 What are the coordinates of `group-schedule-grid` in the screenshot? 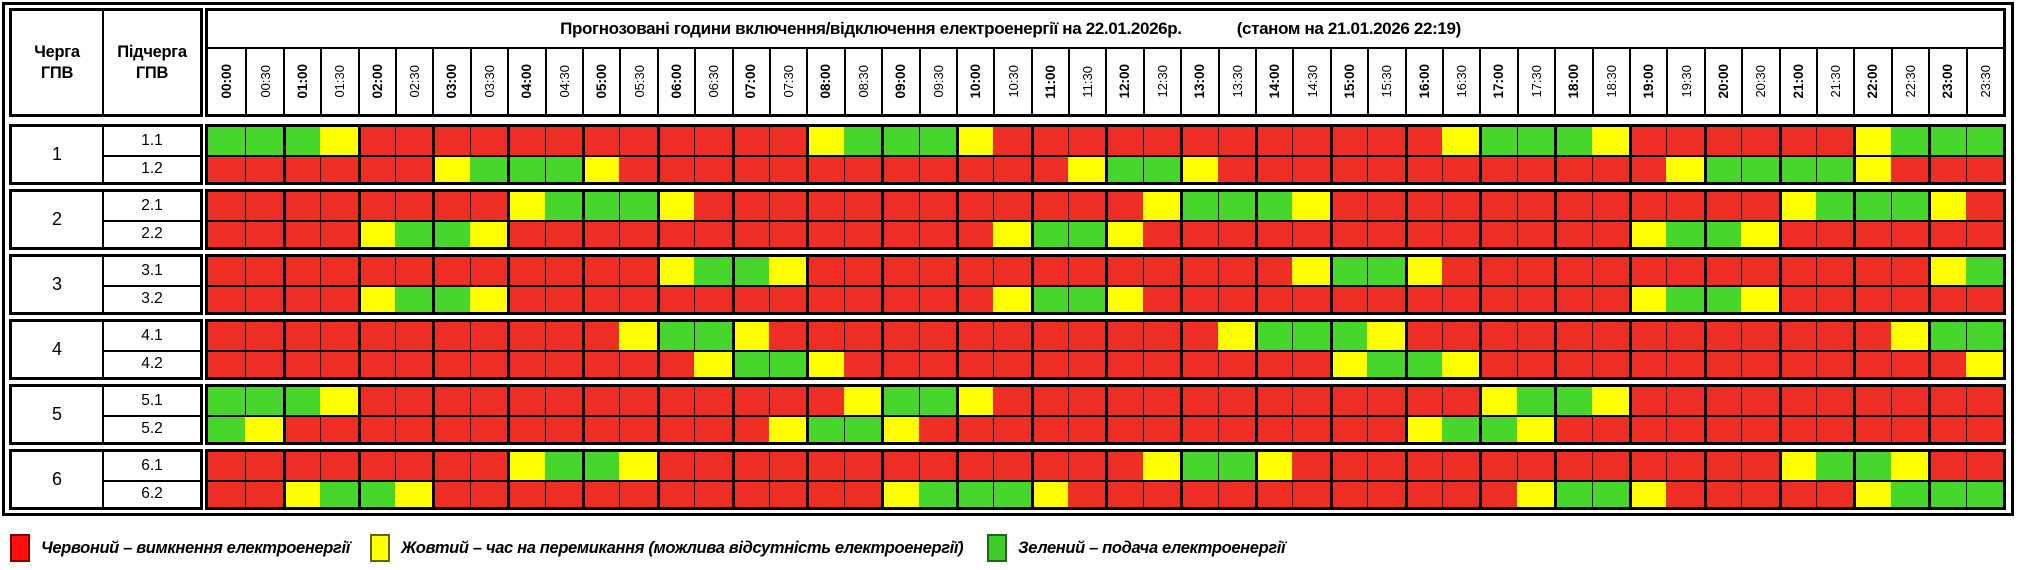 It's located at (1105, 219).